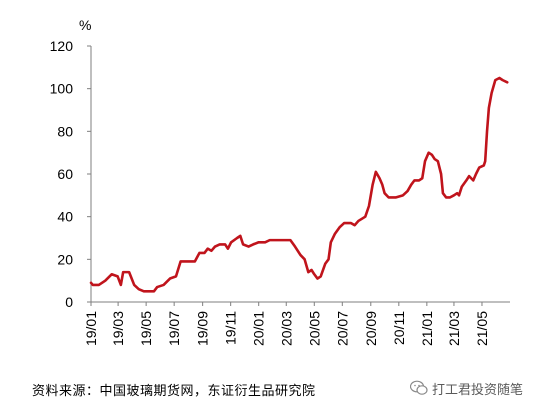 The image size is (542, 408). Describe the element at coordinates (174, 328) in the screenshot. I see `x-tick-label: 19/07` at that location.